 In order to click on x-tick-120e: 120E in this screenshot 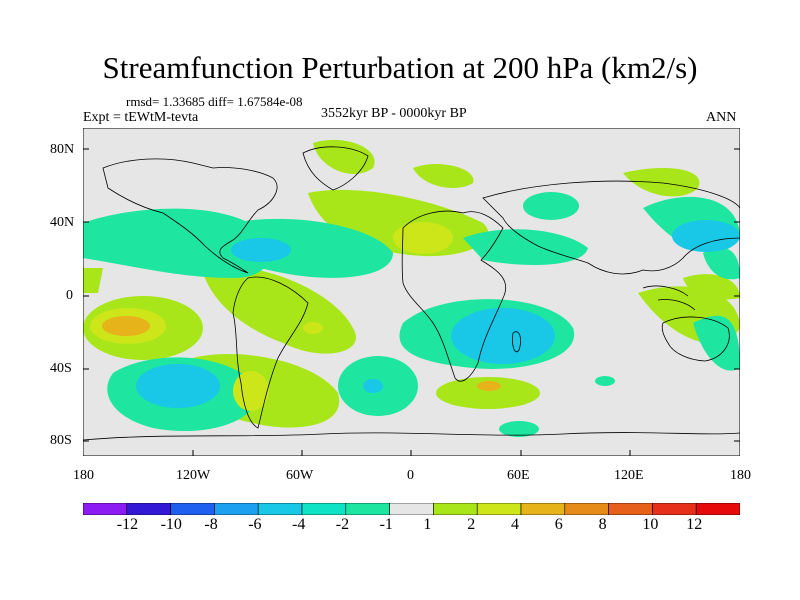, I will do `click(629, 475)`.